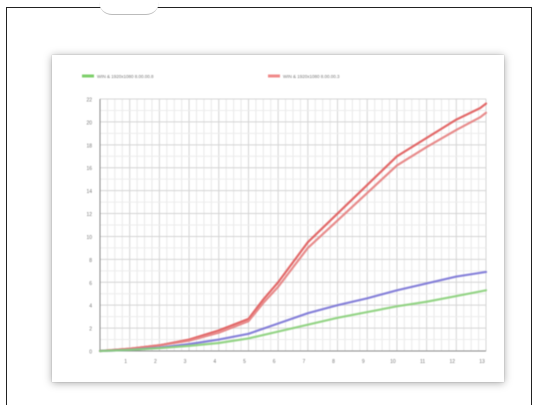 The width and height of the screenshot is (538, 405). Describe the element at coordinates (90, 330) in the screenshot. I see `y-tick-label: 2` at that location.